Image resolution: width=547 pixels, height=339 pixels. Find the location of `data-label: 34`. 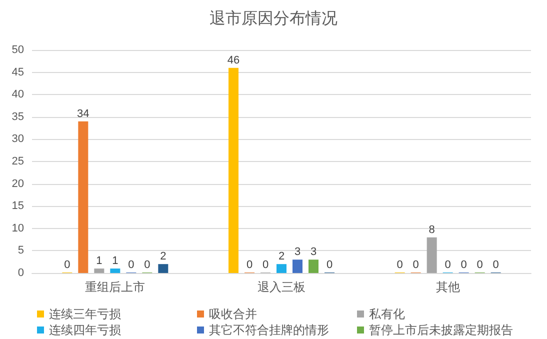

data-label: 34 is located at coordinates (83, 114).